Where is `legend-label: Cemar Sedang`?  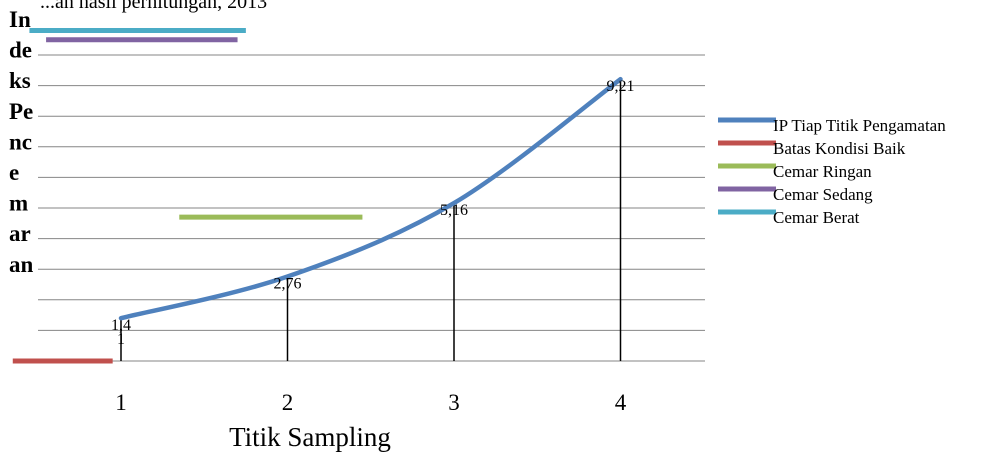 legend-label: Cemar Sedang is located at coordinates (823, 194).